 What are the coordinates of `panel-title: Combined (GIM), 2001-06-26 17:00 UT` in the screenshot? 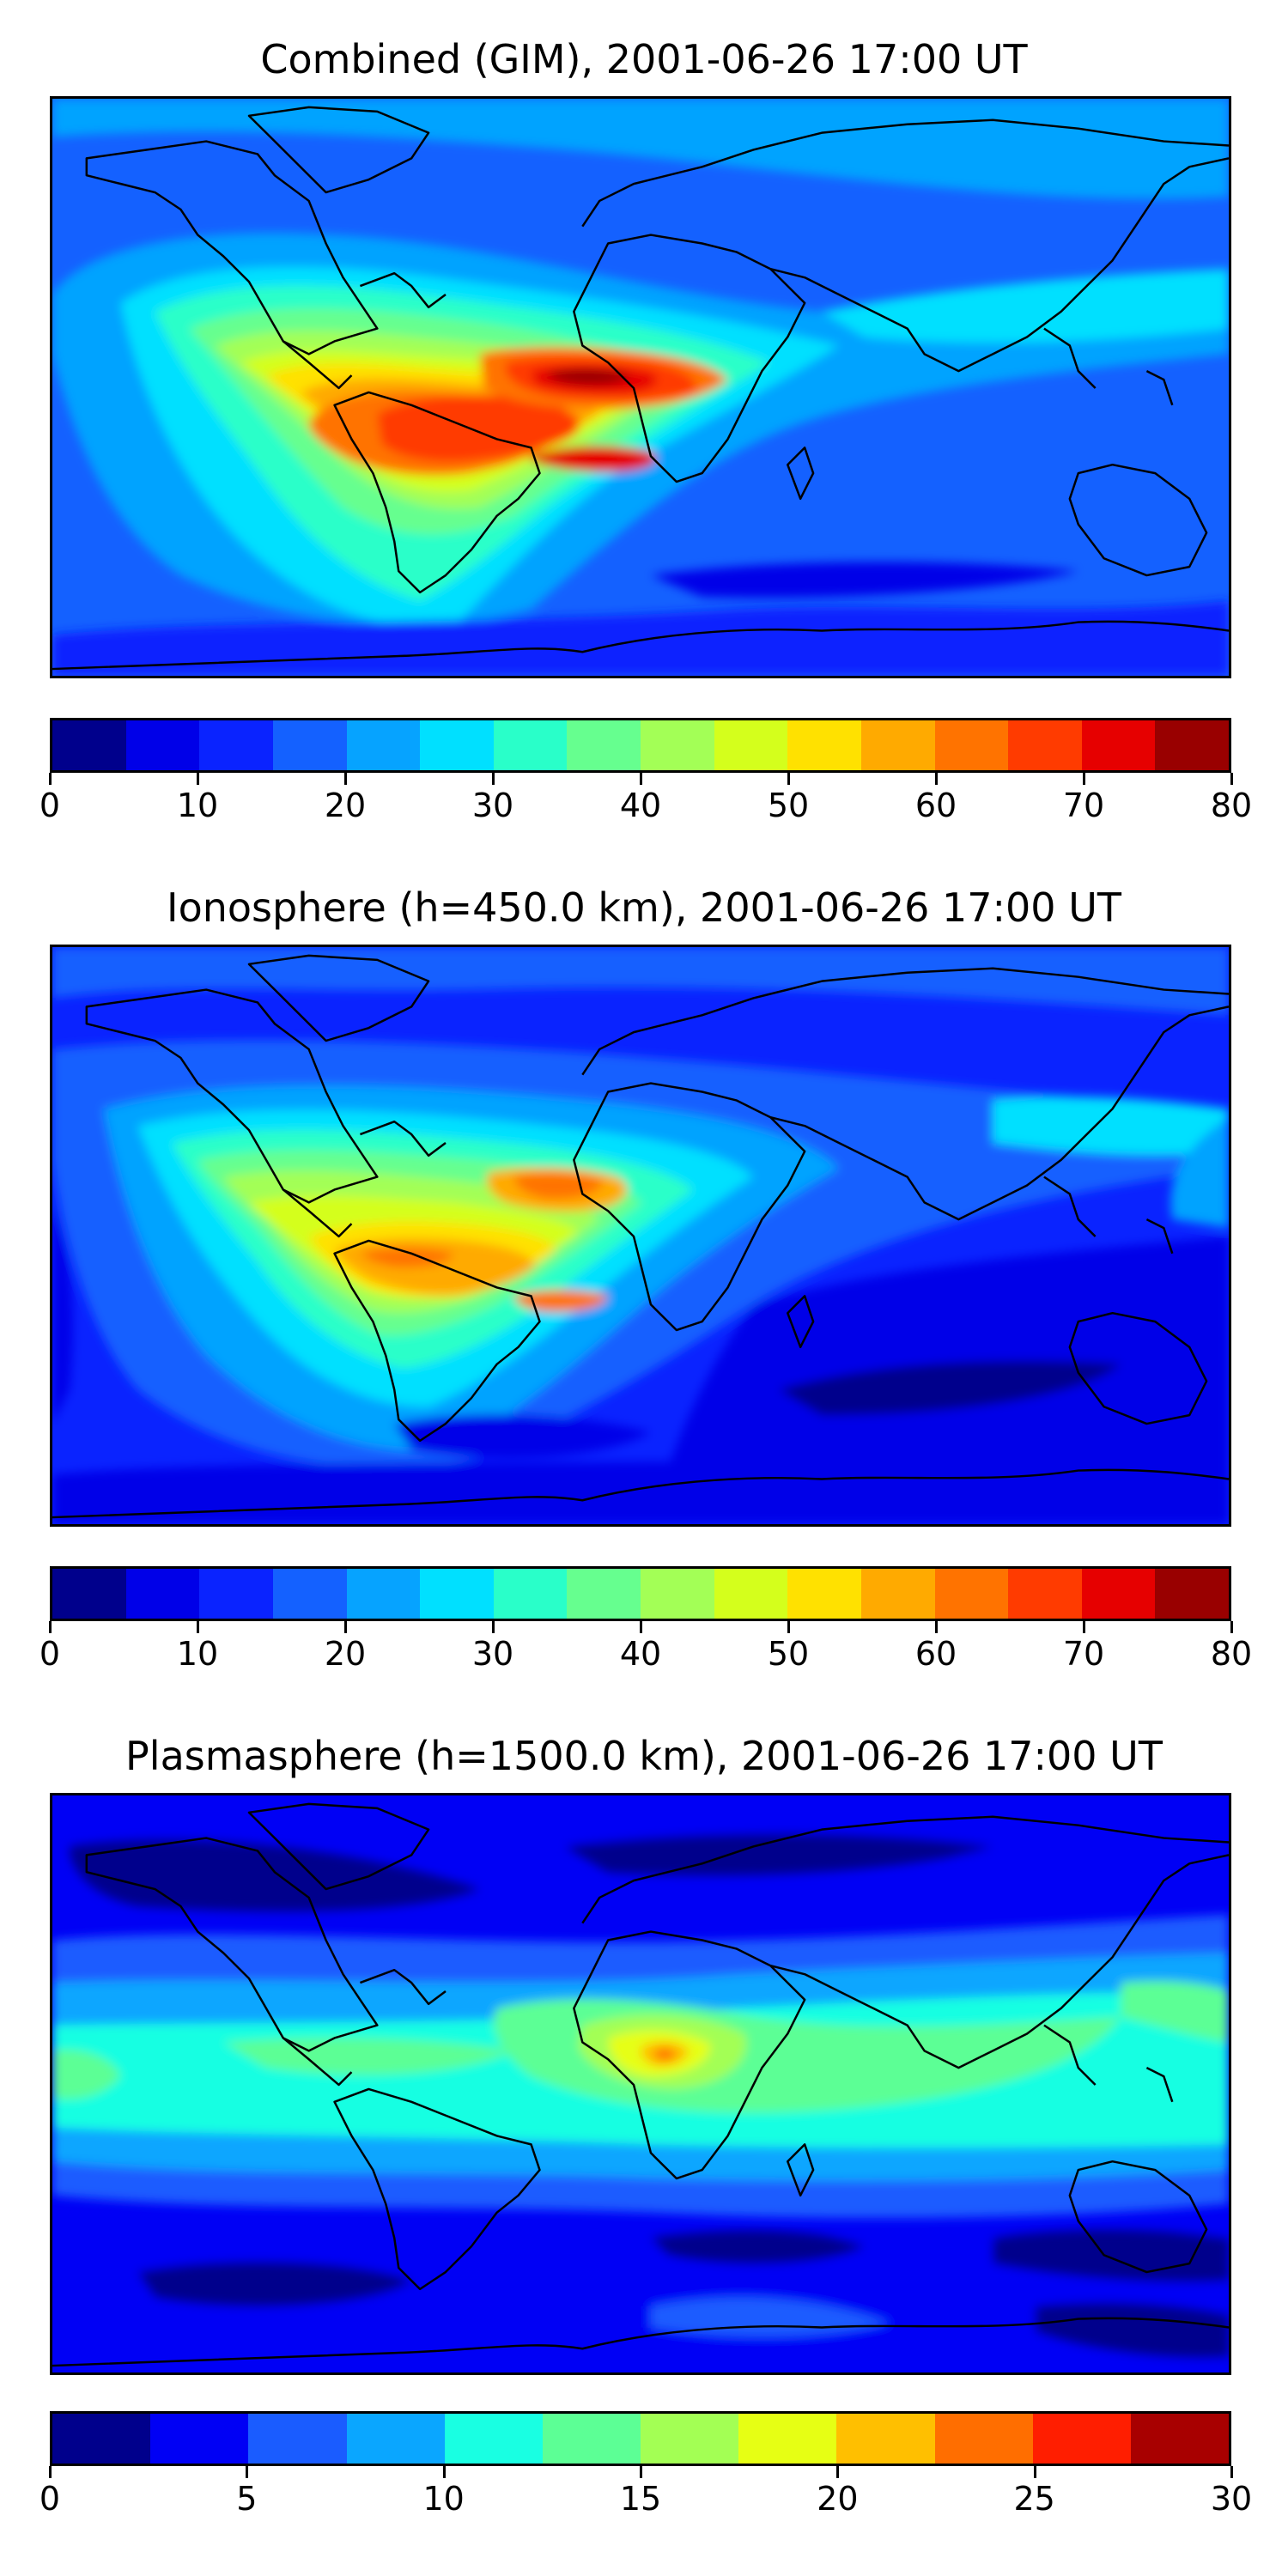 It's located at (644, 59).